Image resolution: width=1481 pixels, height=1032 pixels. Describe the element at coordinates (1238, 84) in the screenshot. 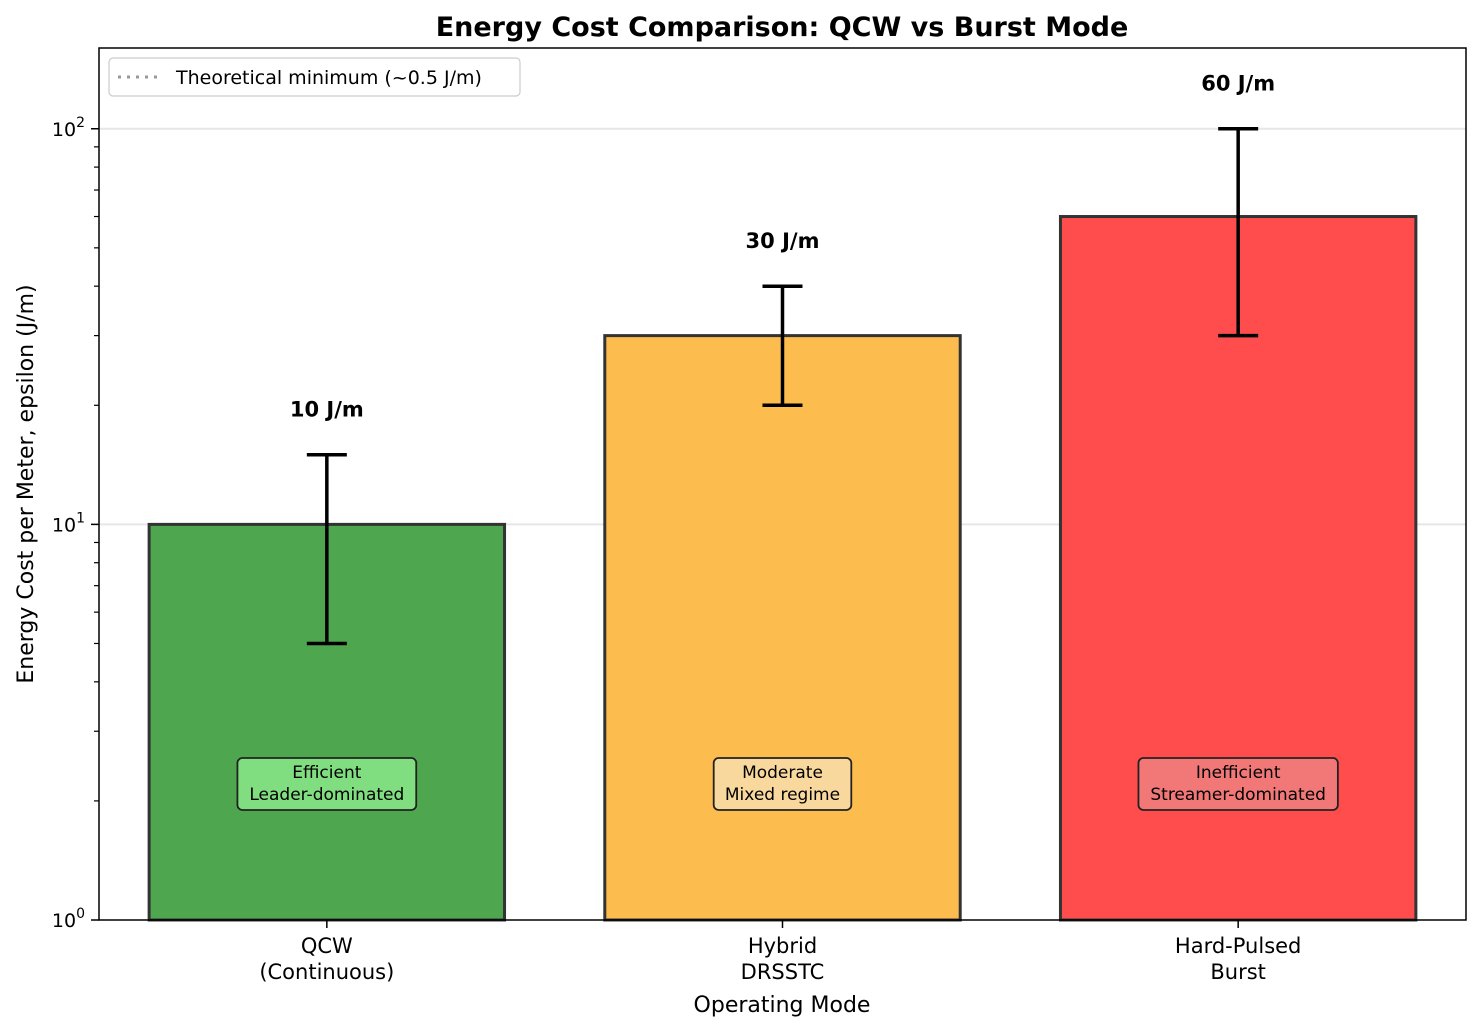

I see `value-label-2: 60 J/m` at that location.